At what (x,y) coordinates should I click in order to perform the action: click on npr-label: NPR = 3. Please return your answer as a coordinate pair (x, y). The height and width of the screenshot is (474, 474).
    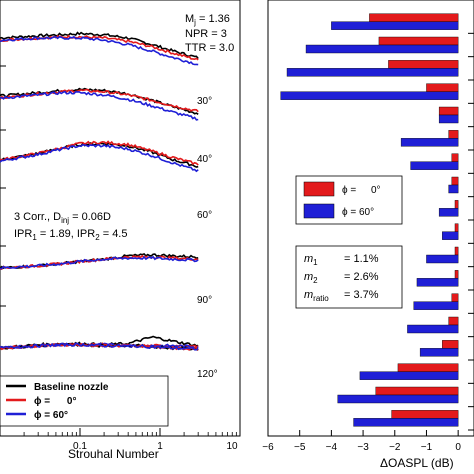
    Looking at the image, I should click on (206, 34).